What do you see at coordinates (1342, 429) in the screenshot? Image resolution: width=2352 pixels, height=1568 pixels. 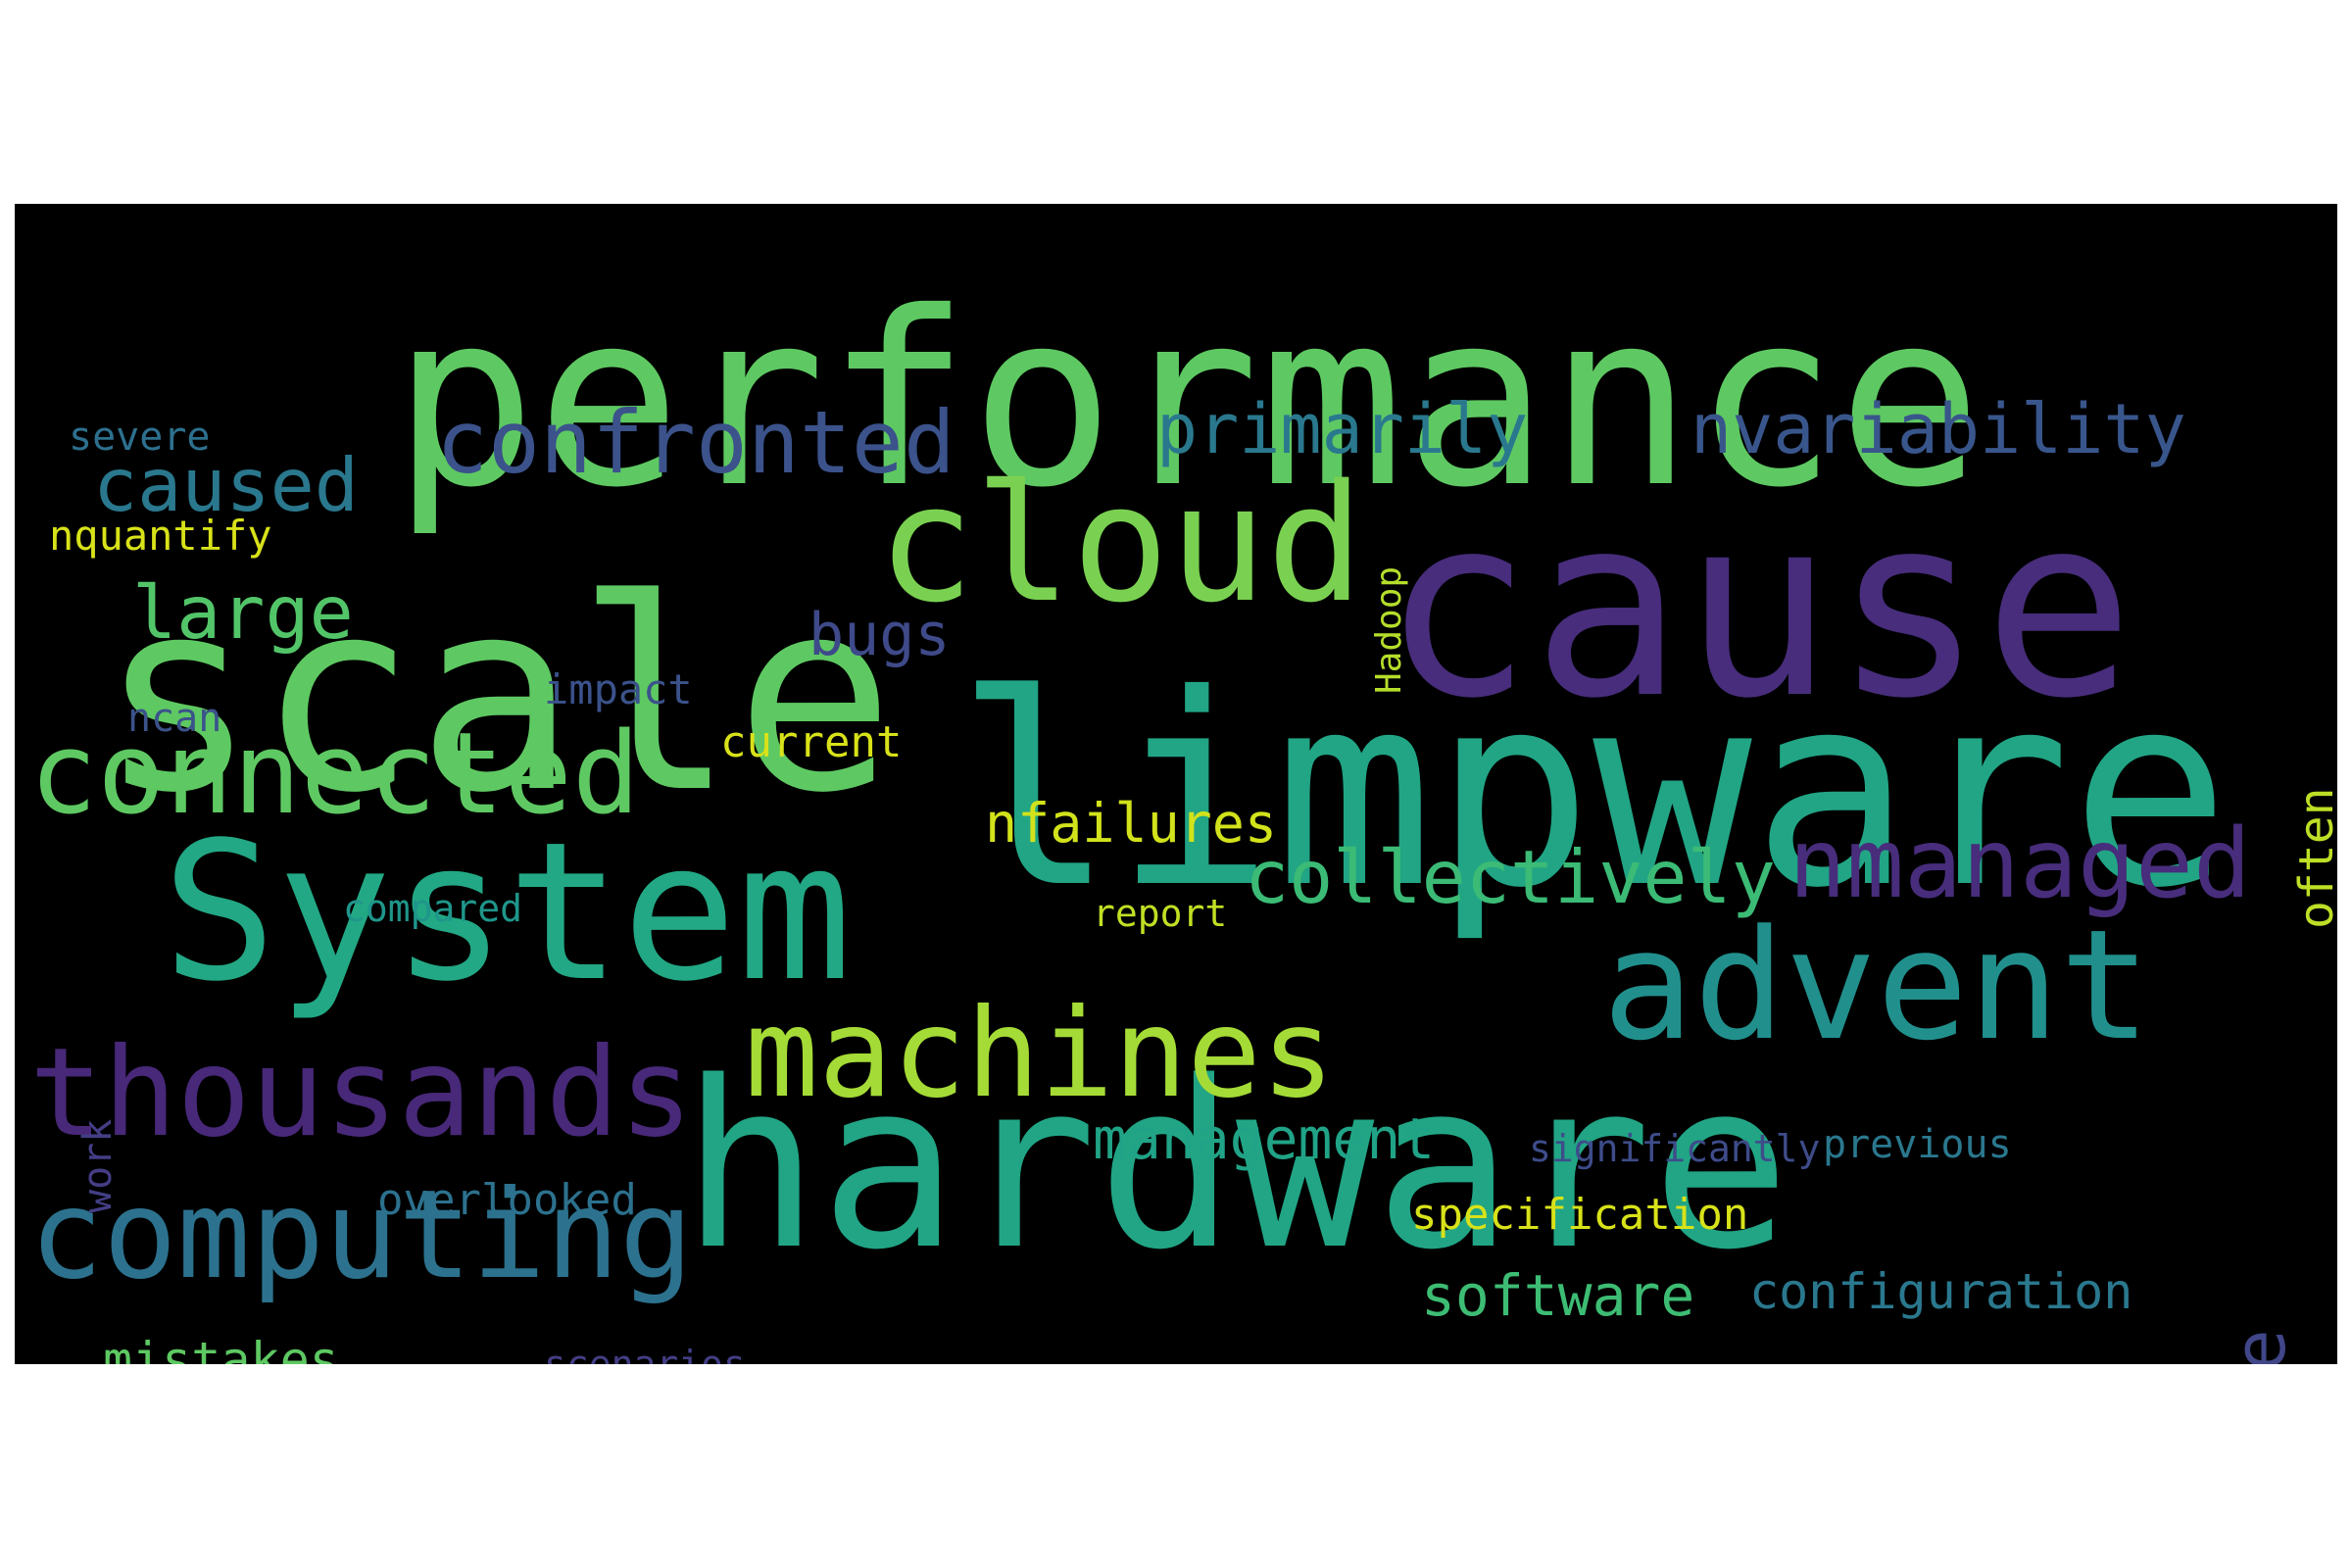 I see `word-primarily: primarily` at bounding box center [1342, 429].